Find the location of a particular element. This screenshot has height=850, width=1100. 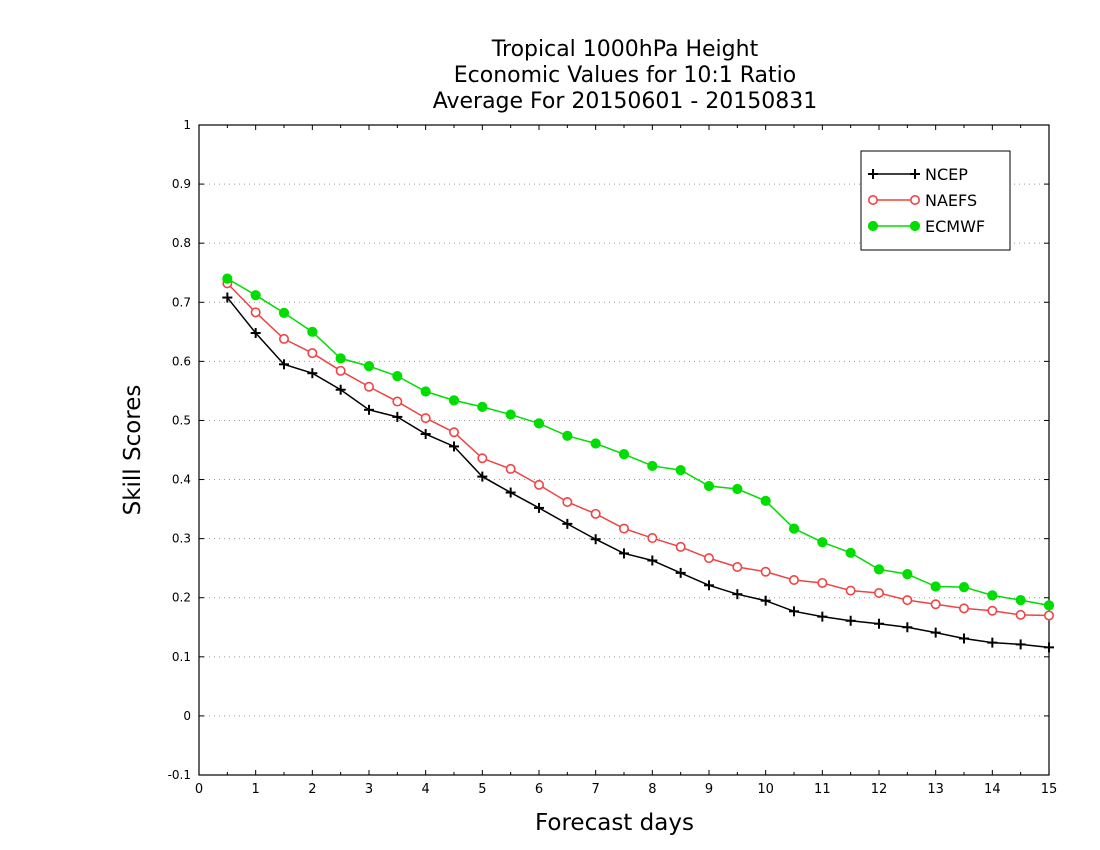

y-tick-label: 1 is located at coordinates (187, 125).